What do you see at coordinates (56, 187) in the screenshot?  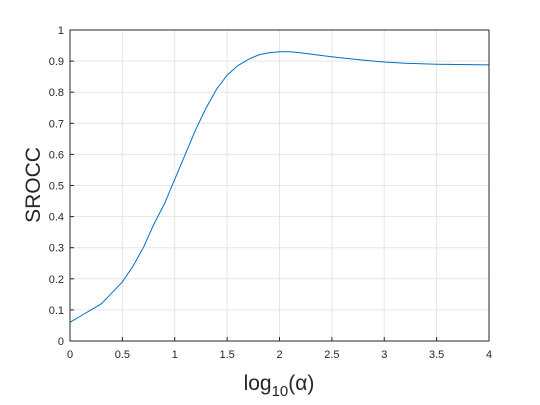 I see `y-tick-label: 0.5` at bounding box center [56, 187].